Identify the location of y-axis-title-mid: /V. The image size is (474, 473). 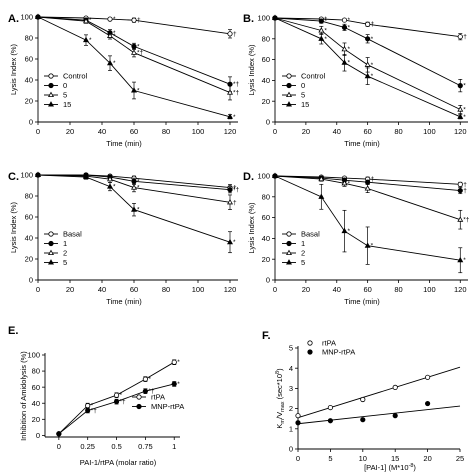
(279, 415).